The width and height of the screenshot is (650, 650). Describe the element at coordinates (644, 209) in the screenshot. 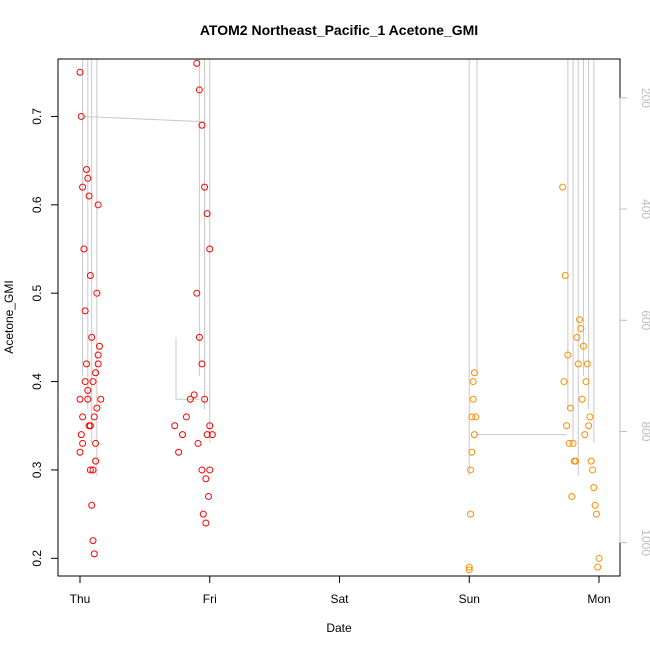

I see `y2-tick-label: 400` at that location.